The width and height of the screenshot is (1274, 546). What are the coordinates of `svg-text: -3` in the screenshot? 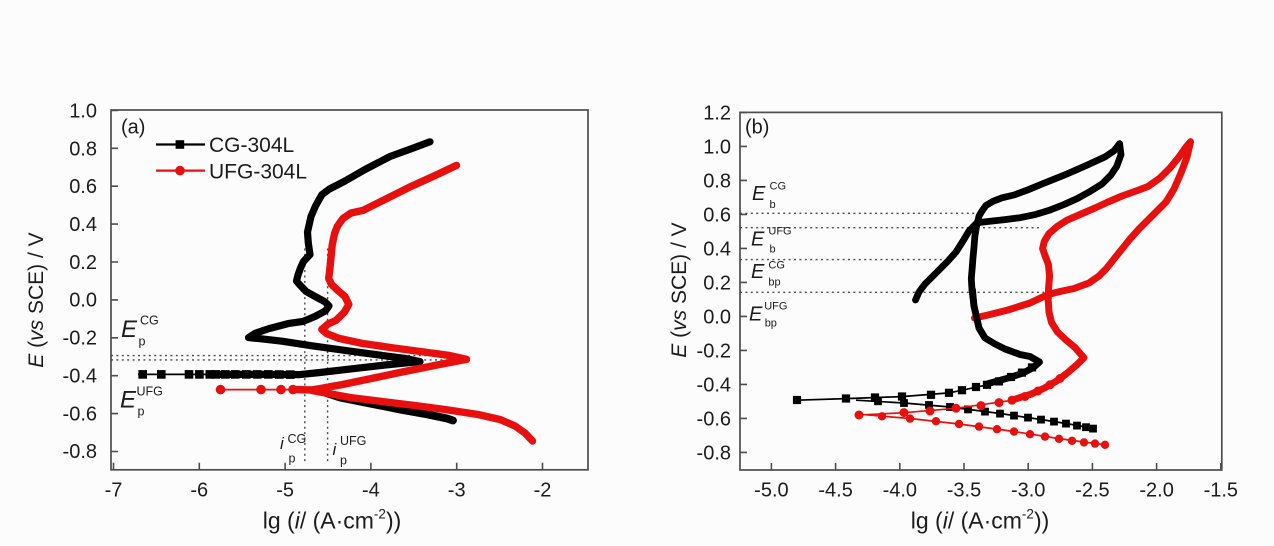 It's located at (457, 491).